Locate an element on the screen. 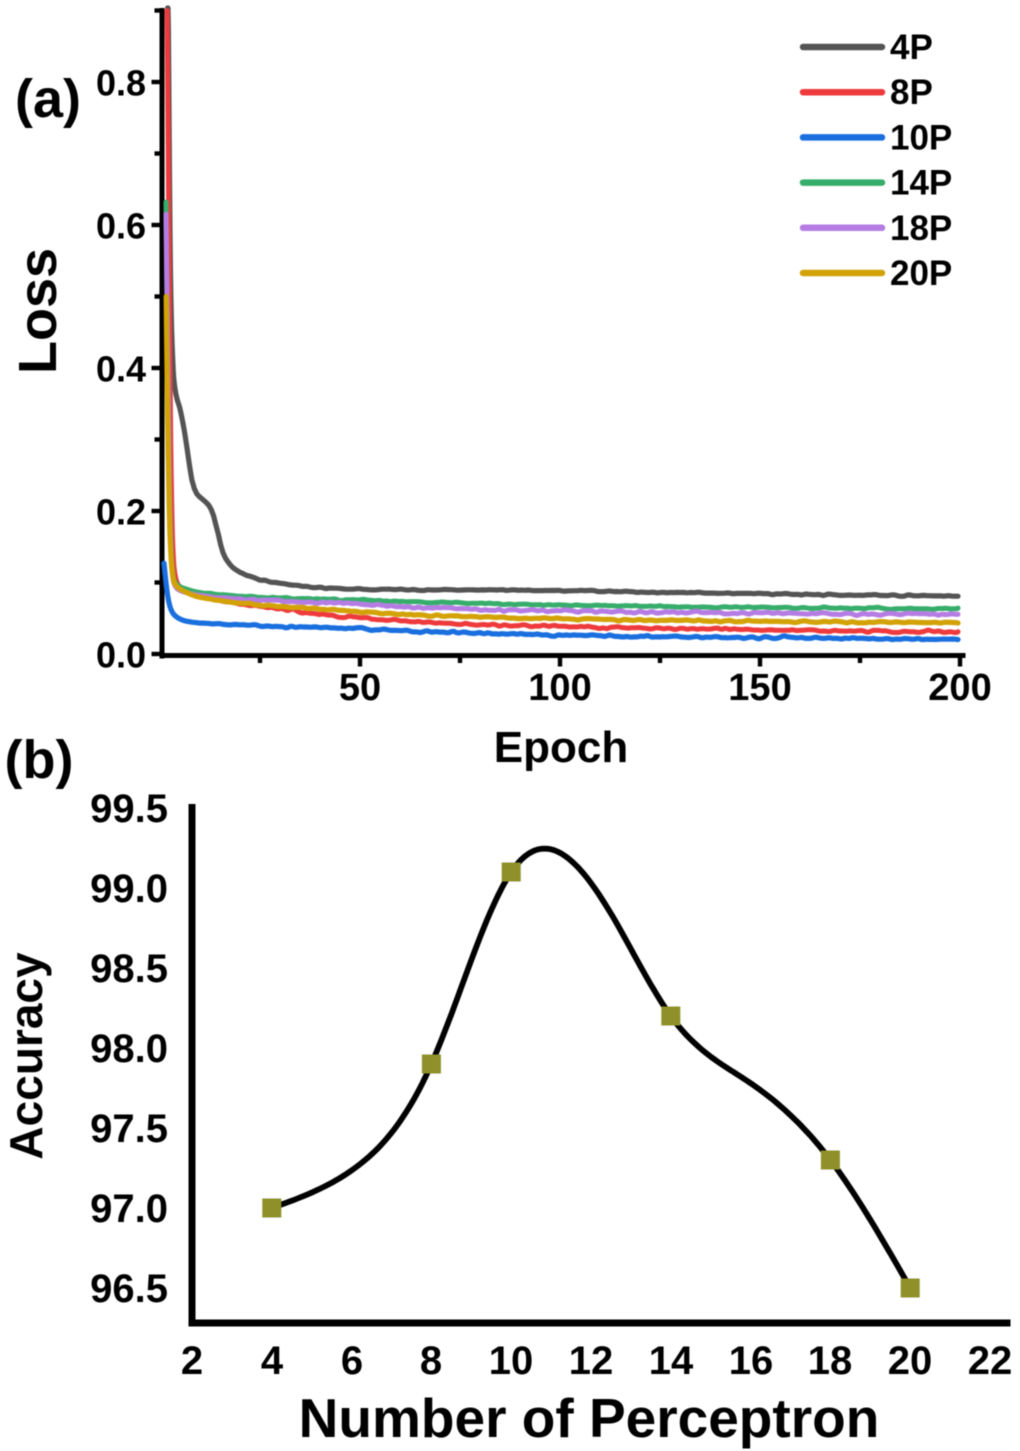  svg-text: 14 is located at coordinates (671, 1361).